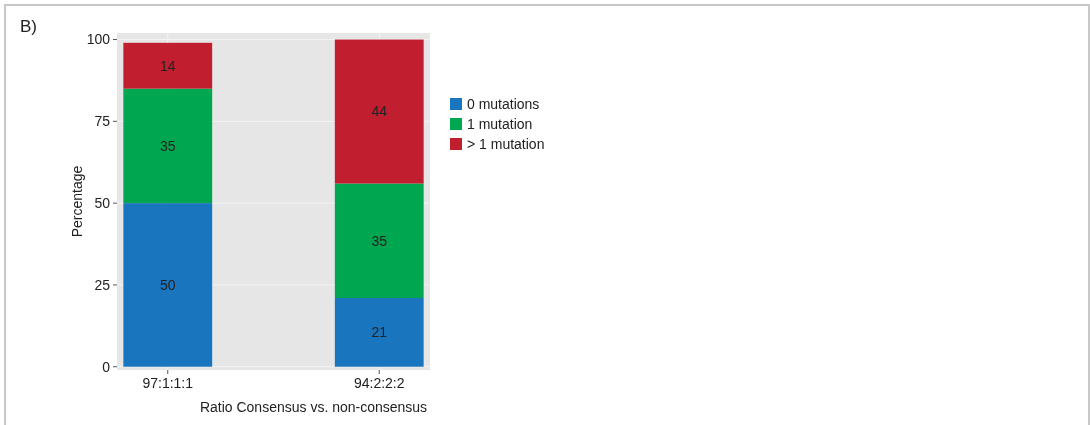 The height and width of the screenshot is (425, 1090). Describe the element at coordinates (102, 284) in the screenshot. I see `y-tick-label: 25` at that location.